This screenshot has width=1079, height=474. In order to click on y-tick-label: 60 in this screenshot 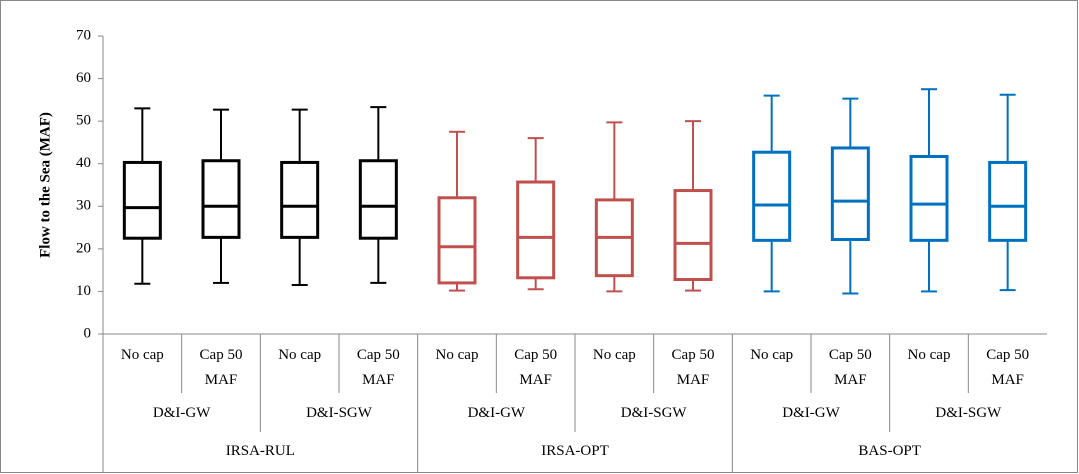, I will do `click(83, 78)`.